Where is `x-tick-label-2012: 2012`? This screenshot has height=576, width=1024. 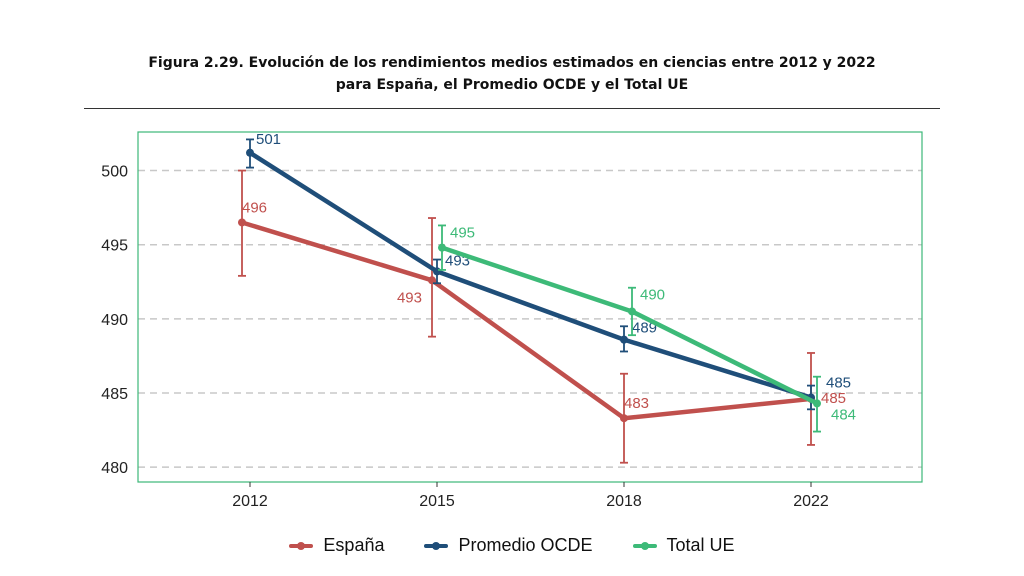
x-tick-label-2012: 2012 is located at coordinates (250, 501).